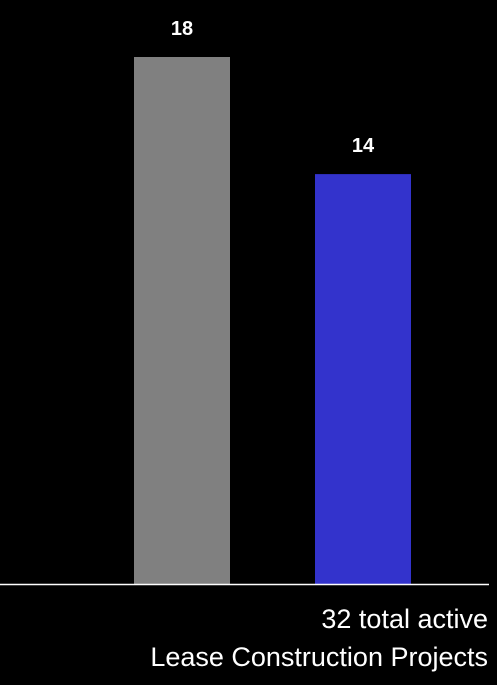 This screenshot has height=685, width=497. Describe the element at coordinates (182, 29) in the screenshot. I see `data-label-1: 18` at that location.